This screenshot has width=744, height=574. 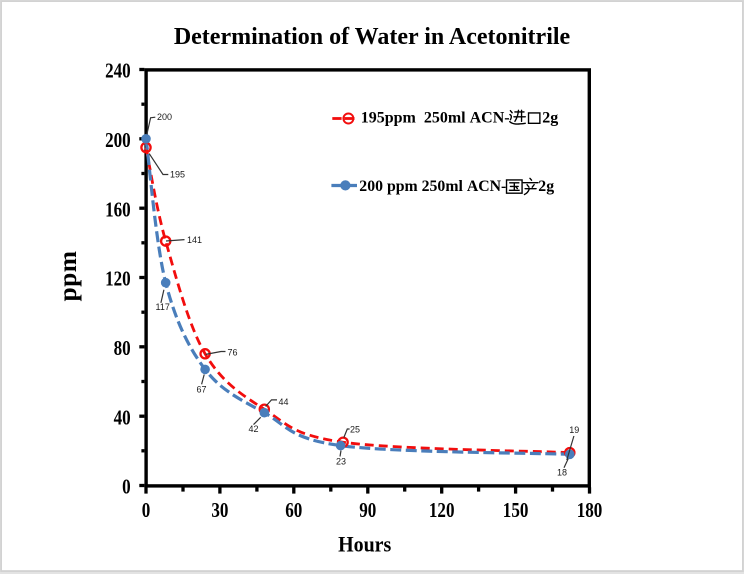 I want to click on svg-text: 240, so click(x=118, y=71).